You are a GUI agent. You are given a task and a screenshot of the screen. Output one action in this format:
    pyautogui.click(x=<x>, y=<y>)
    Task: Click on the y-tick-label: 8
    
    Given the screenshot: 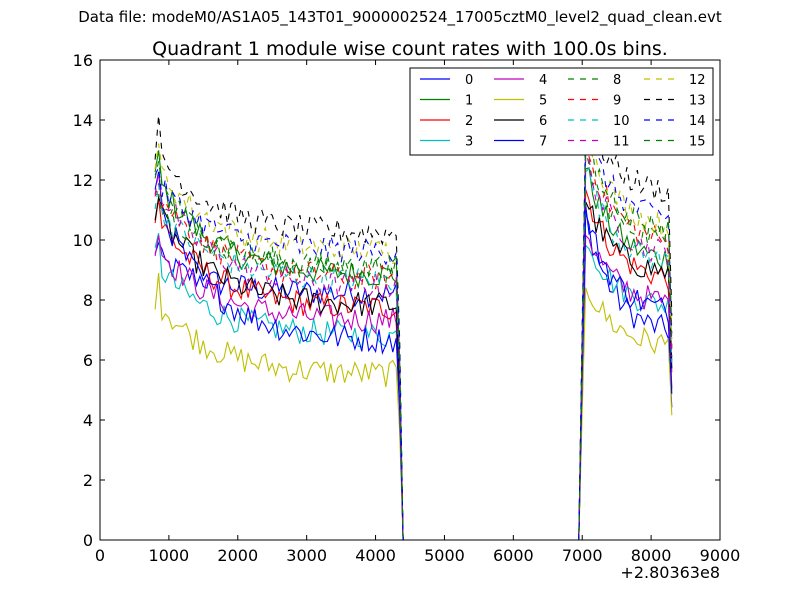 What is the action you would take?
    pyautogui.click(x=88, y=300)
    